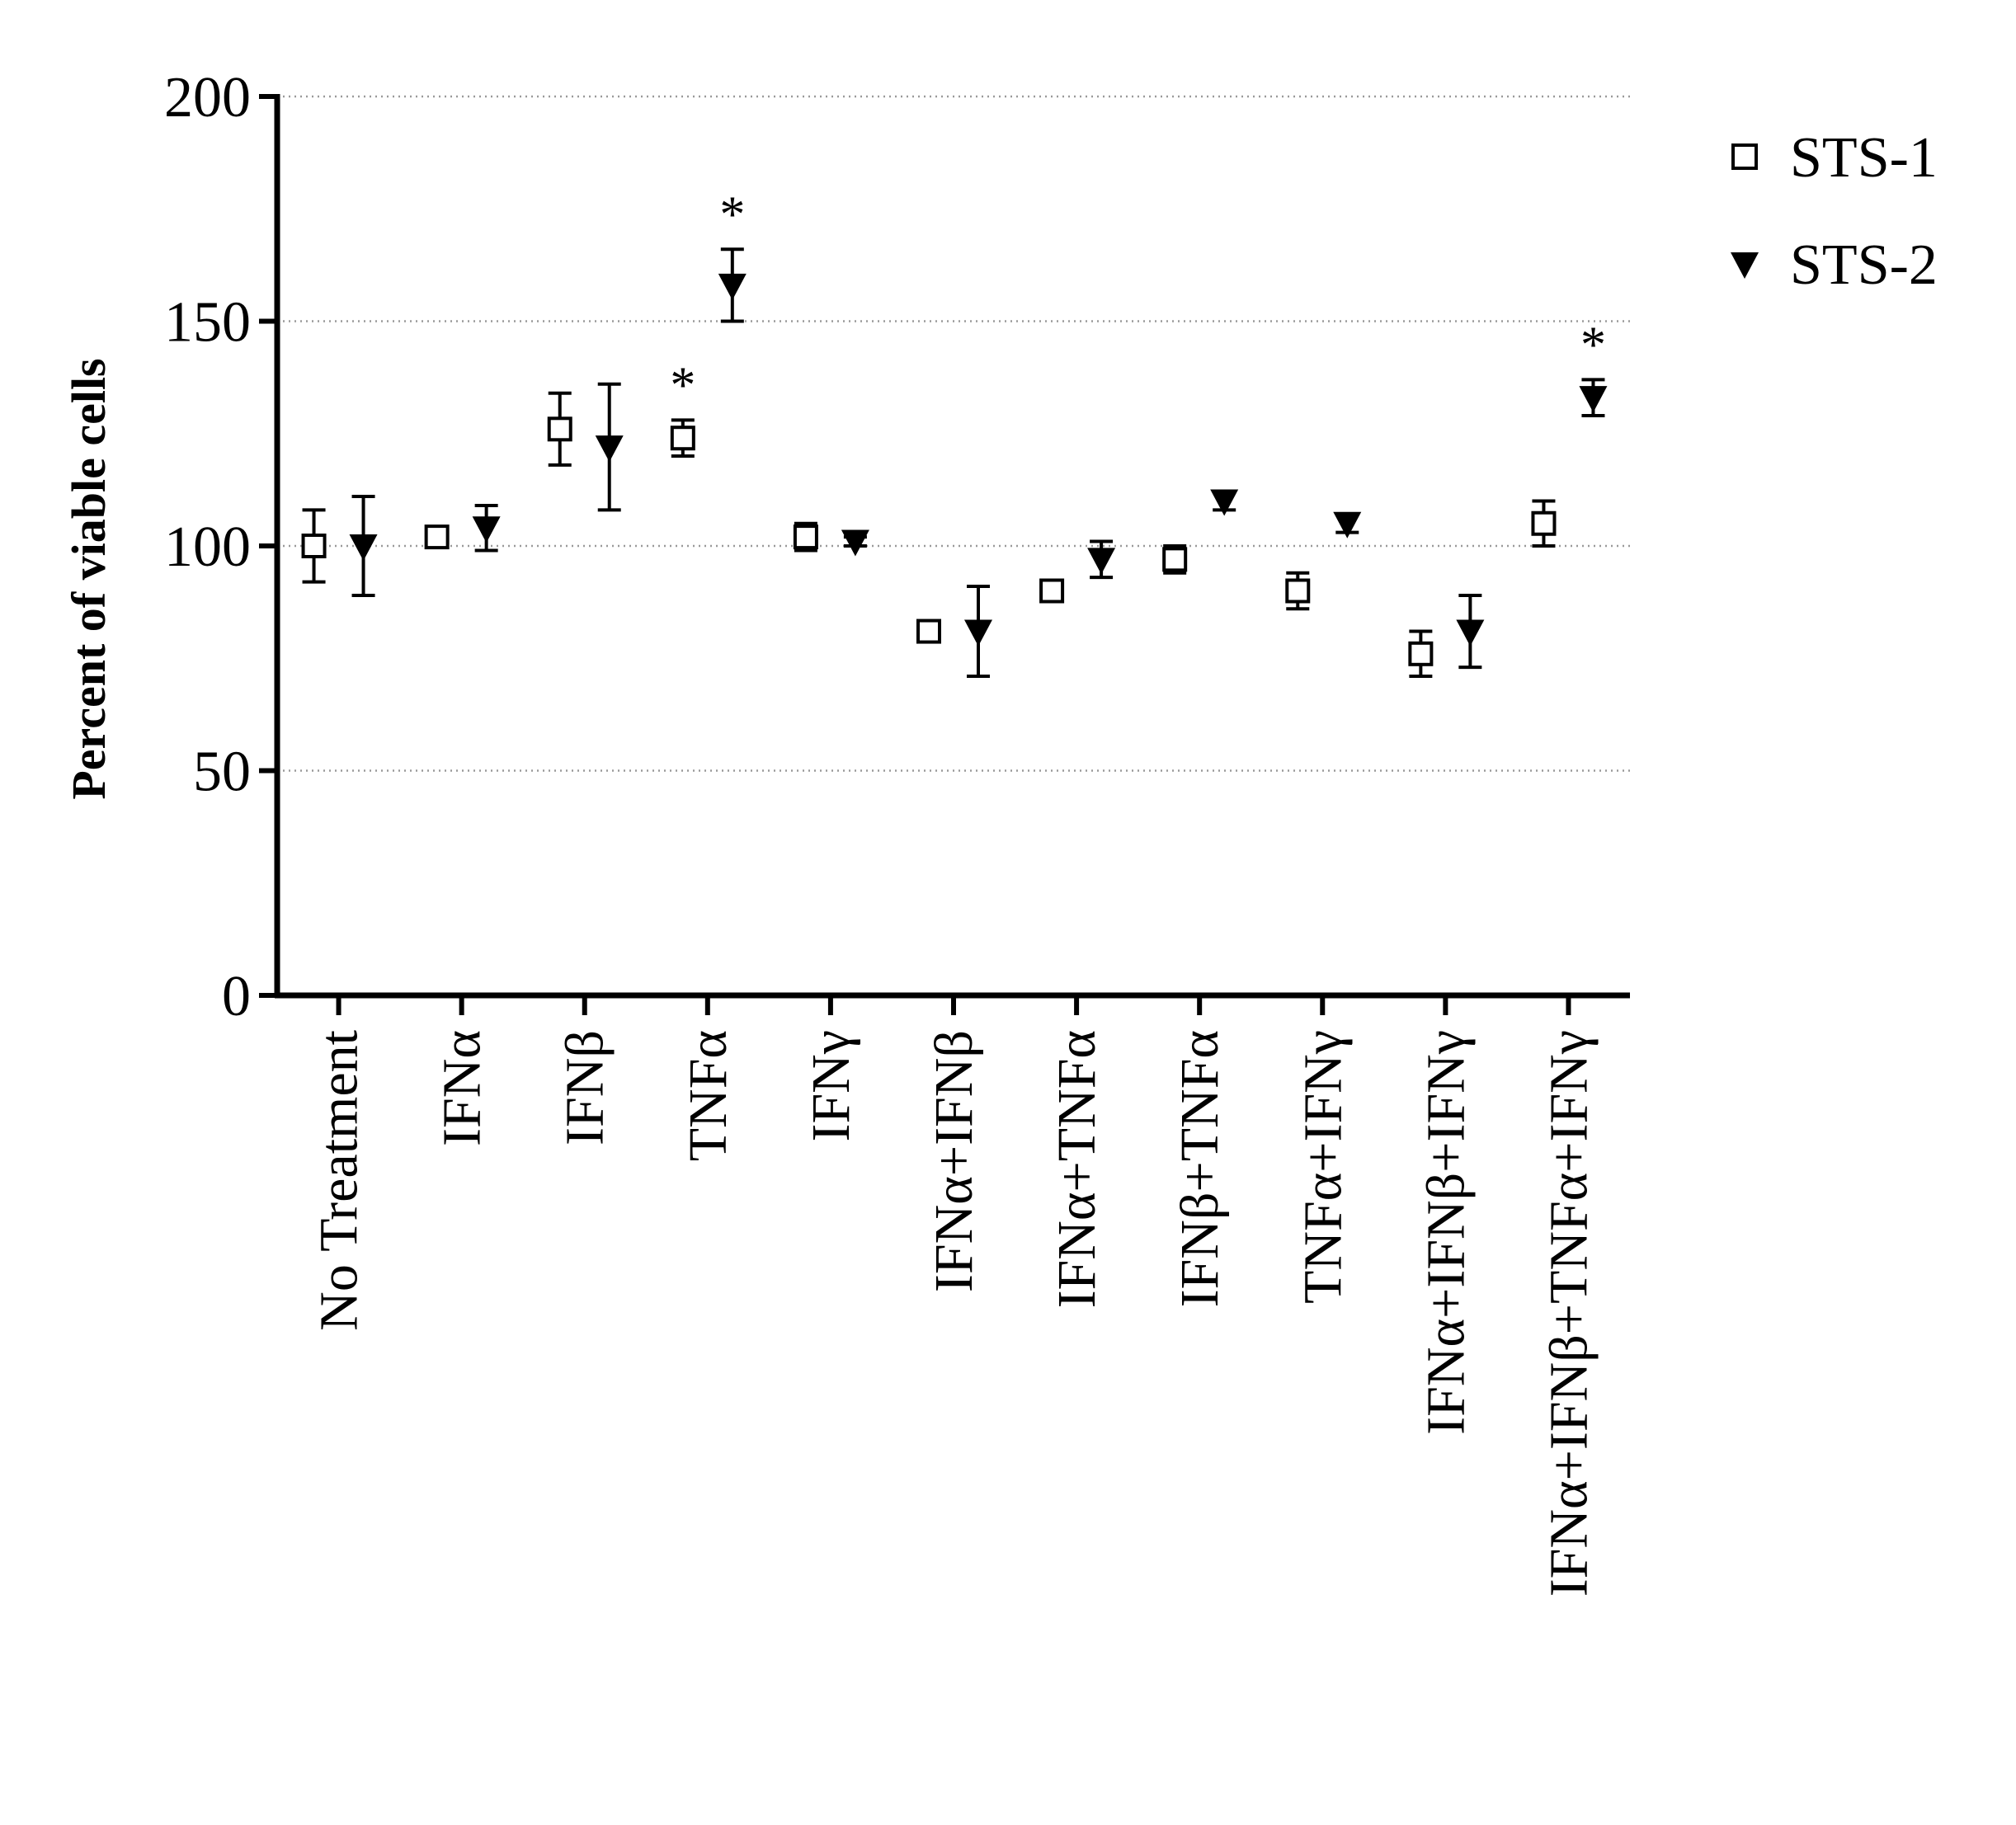 The image size is (2016, 1825). What do you see at coordinates (236, 997) in the screenshot?
I see `y-tick-label: 0` at bounding box center [236, 997].